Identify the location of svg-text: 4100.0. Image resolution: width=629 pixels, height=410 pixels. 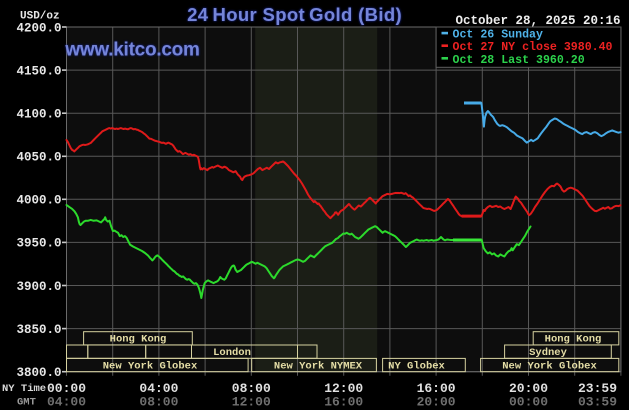
(38, 115).